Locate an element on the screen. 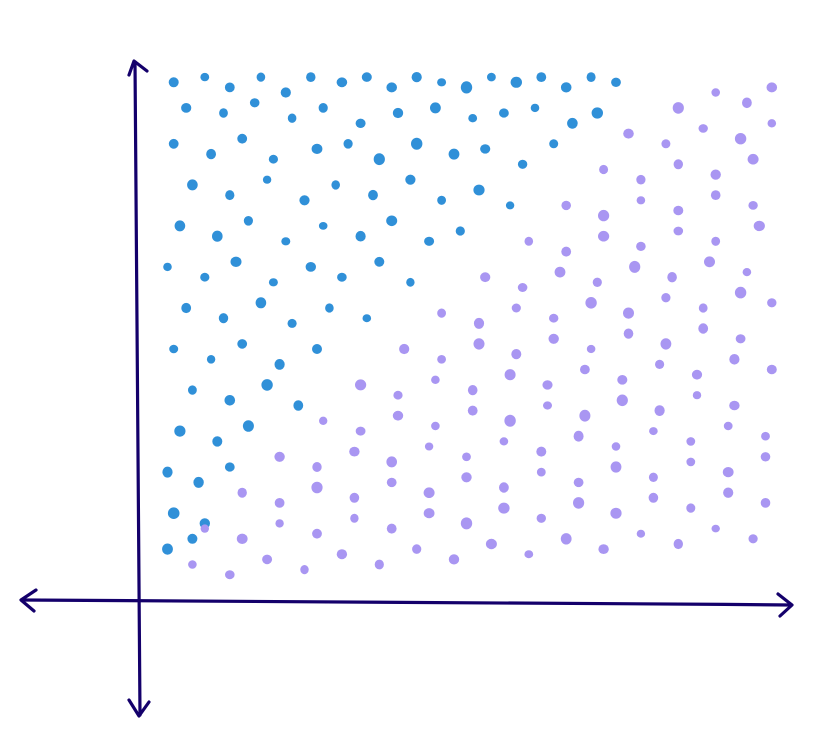  y-axis-arrow-bottom is located at coordinates (139, 708).